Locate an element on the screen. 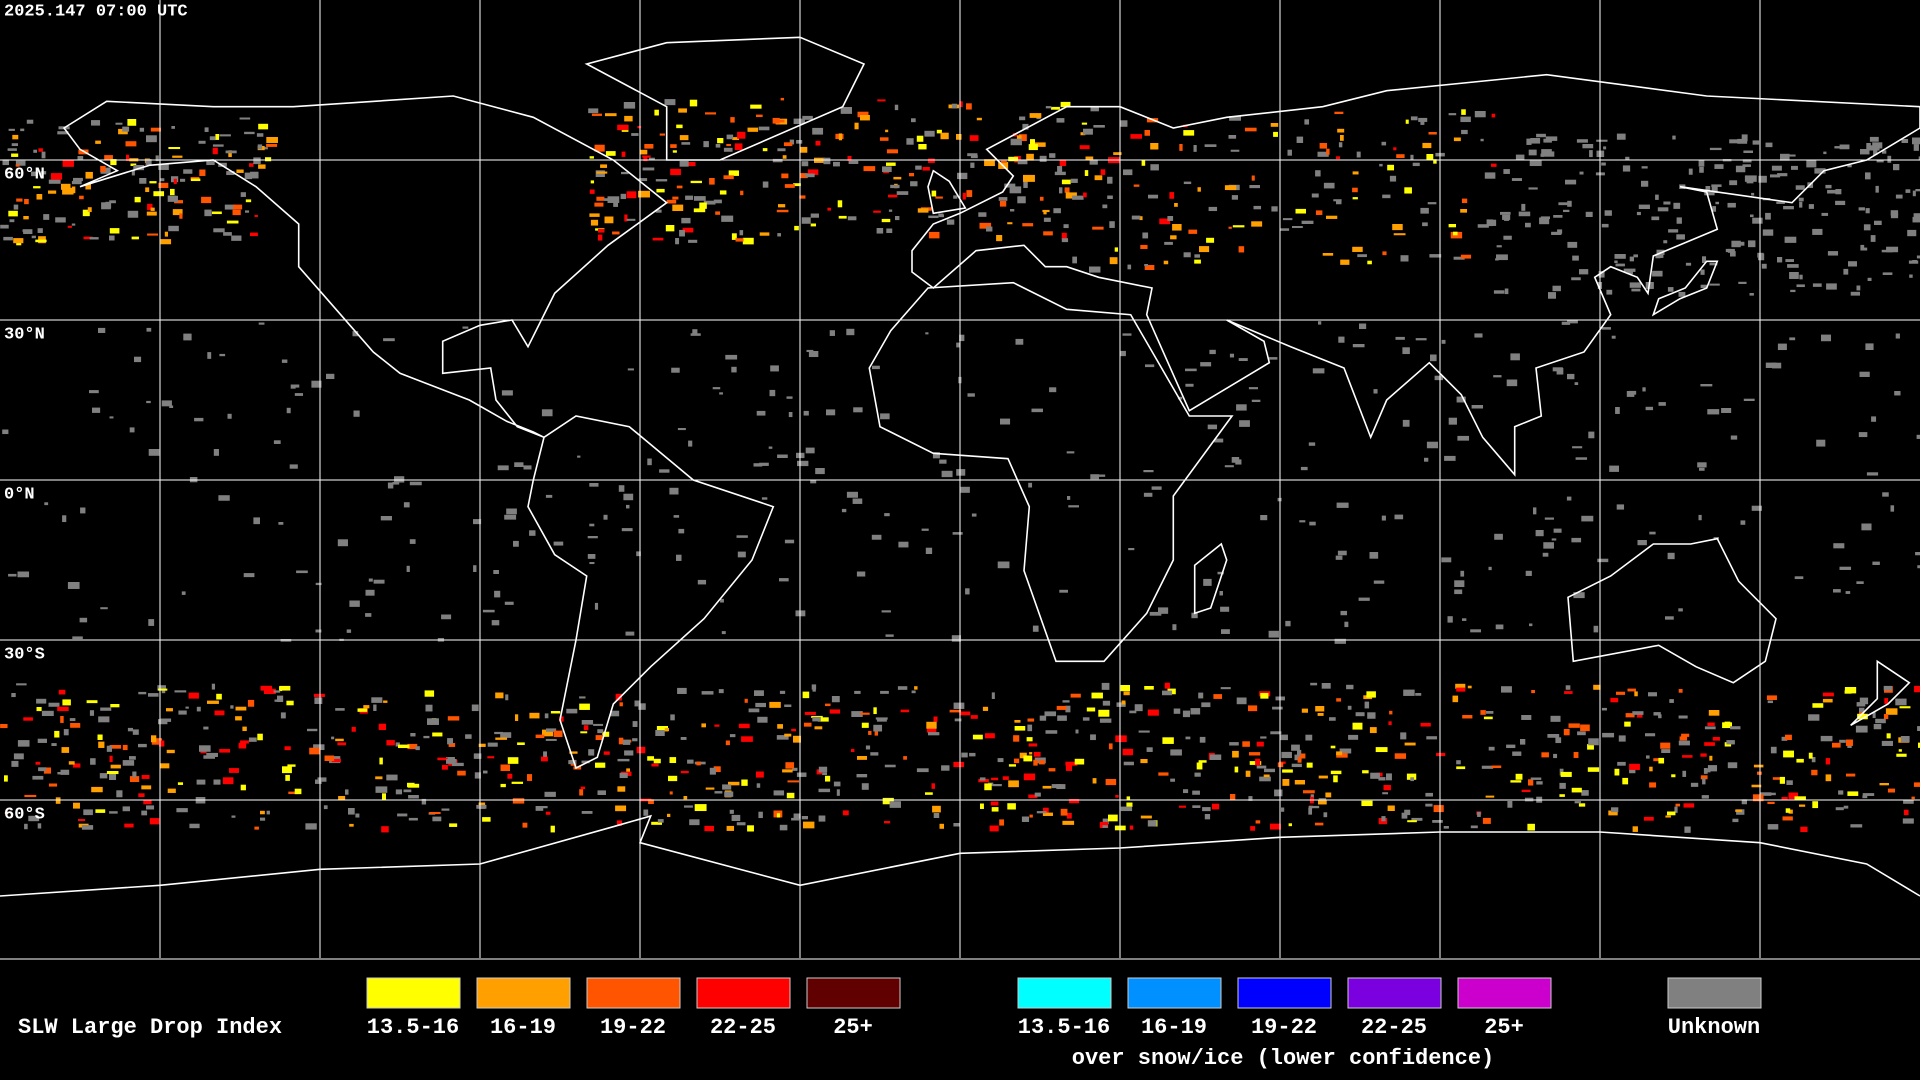 This screenshot has width=1920, height=1080. coastline is located at coordinates (651, 592).